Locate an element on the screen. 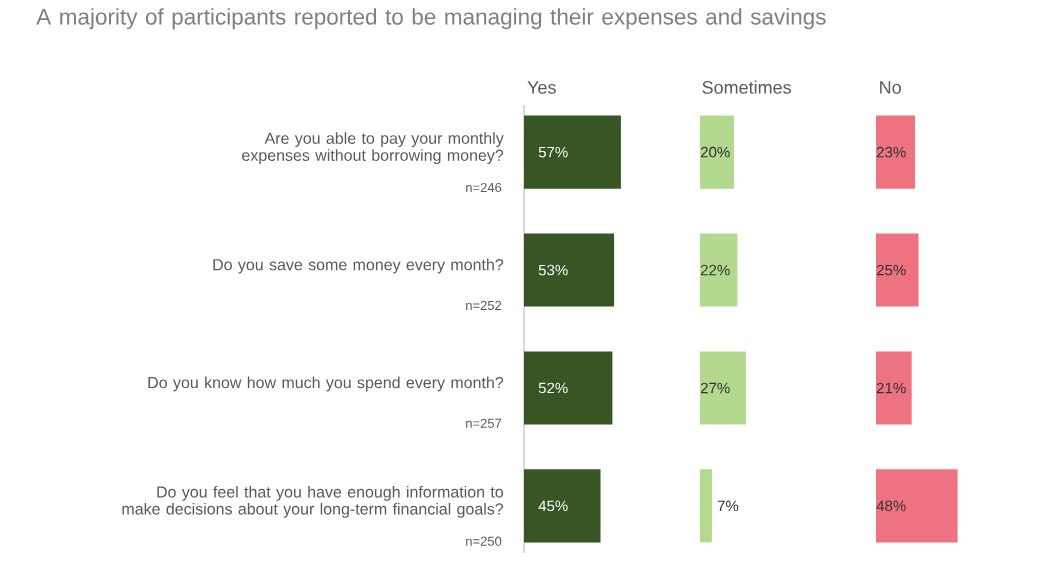 The image size is (1048, 561). data-label: 21% is located at coordinates (891, 388).